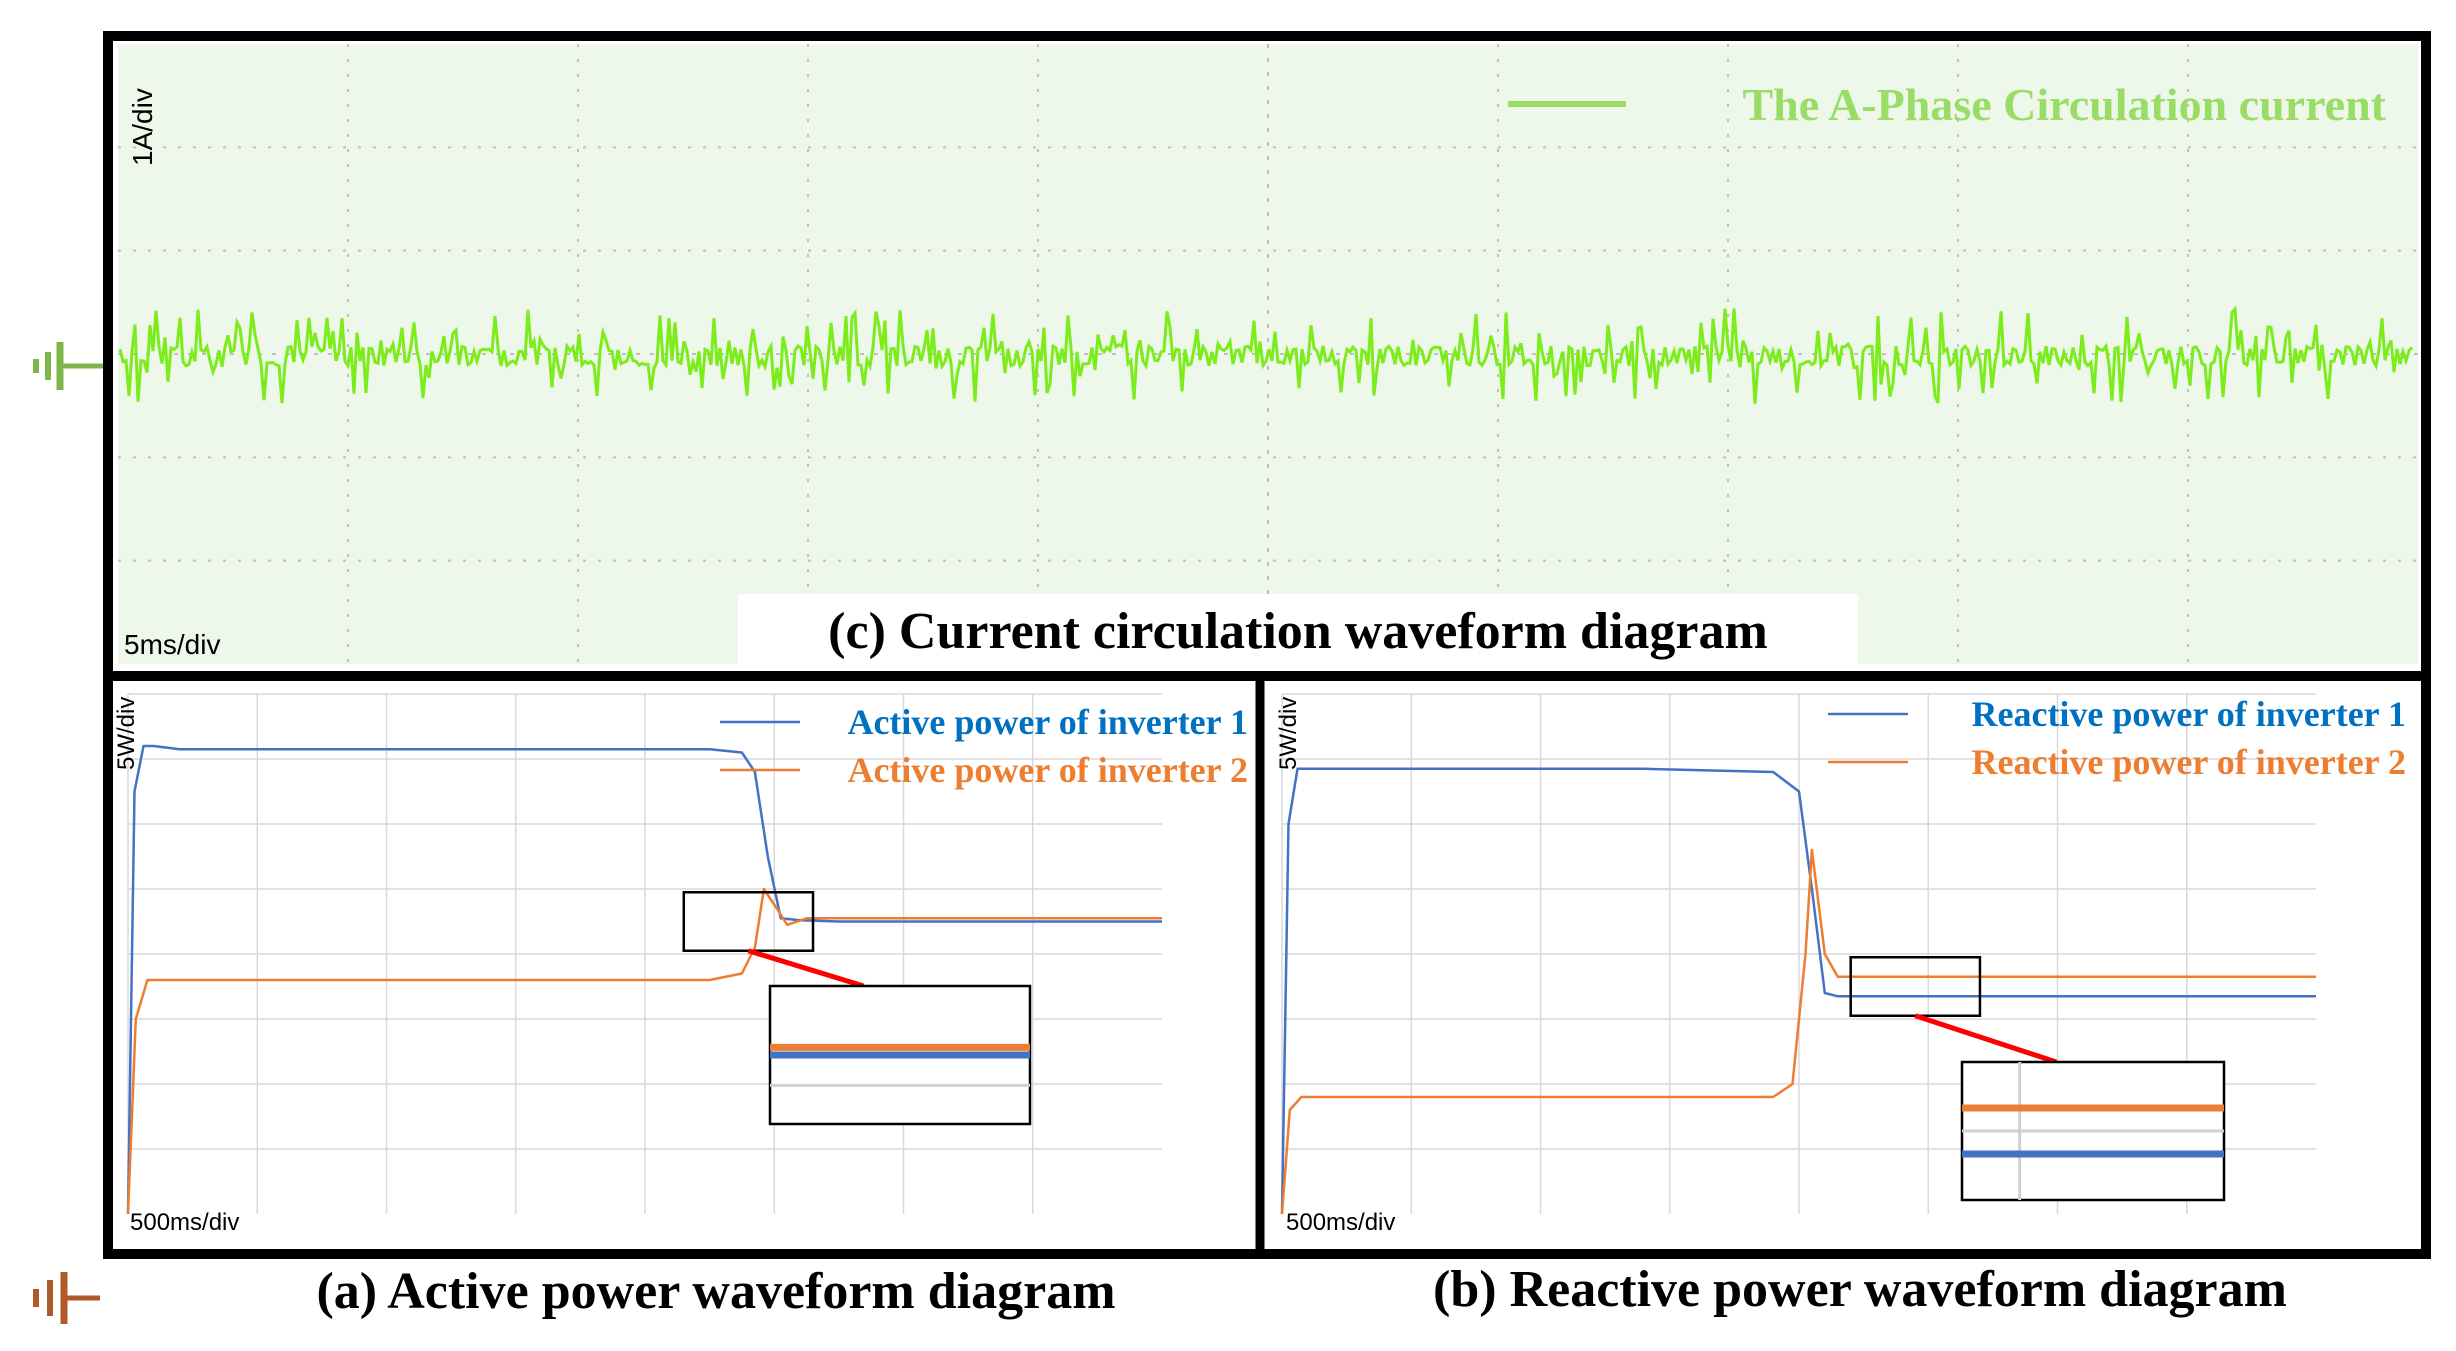 The height and width of the screenshot is (1351, 2456). I want to click on panel-a-title: (a) Active power waveform diagram, so click(715, 1291).